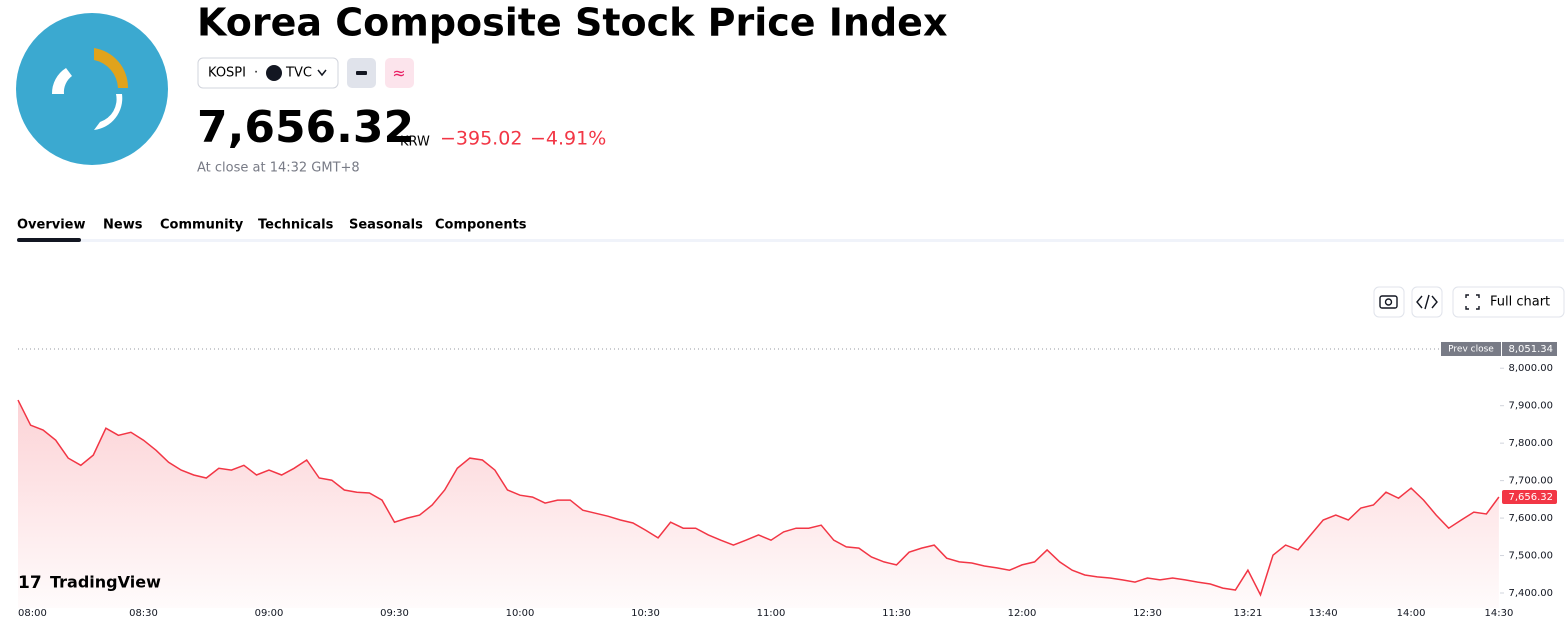 This screenshot has height=635, width=1568. I want to click on price: 7,656.32, so click(305, 127).